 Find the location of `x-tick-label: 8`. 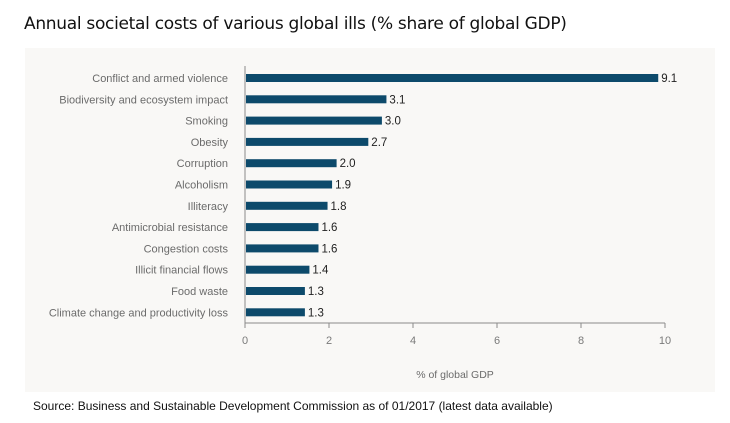

x-tick-label: 8 is located at coordinates (581, 341).